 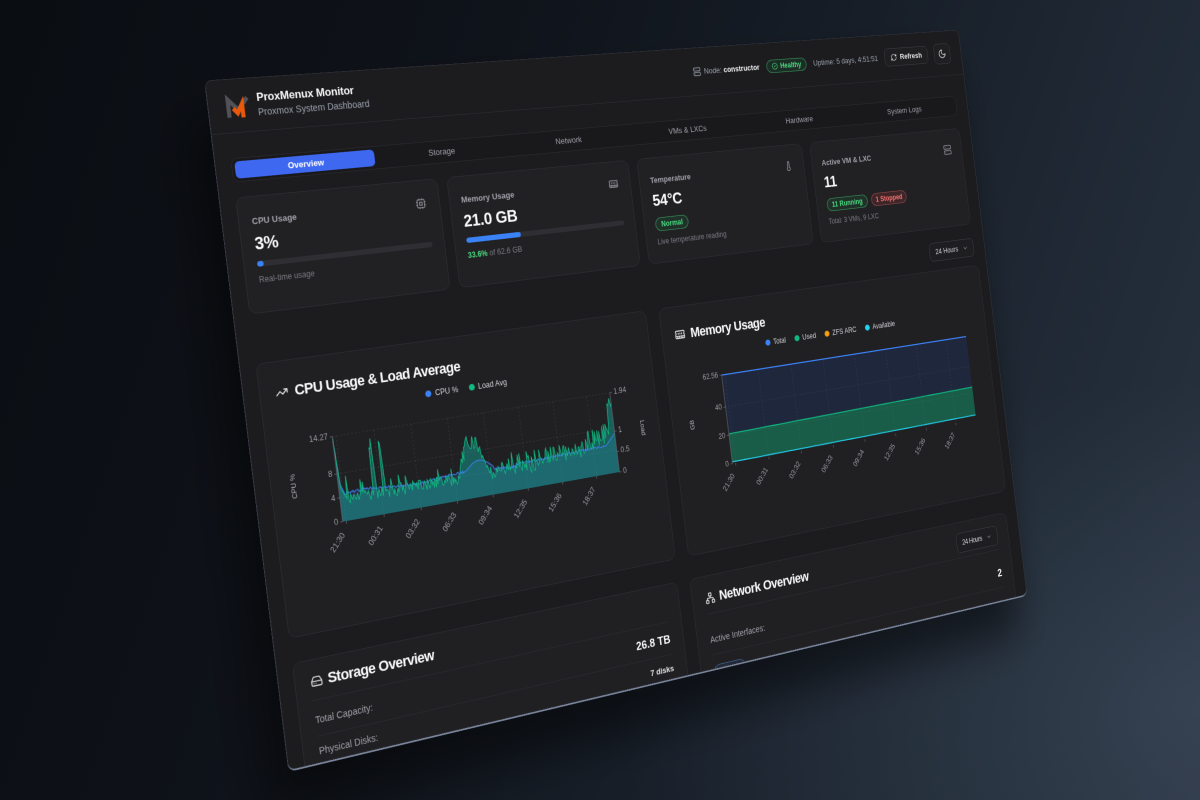 I want to click on svg-text: 0.5, so click(x=625, y=449).